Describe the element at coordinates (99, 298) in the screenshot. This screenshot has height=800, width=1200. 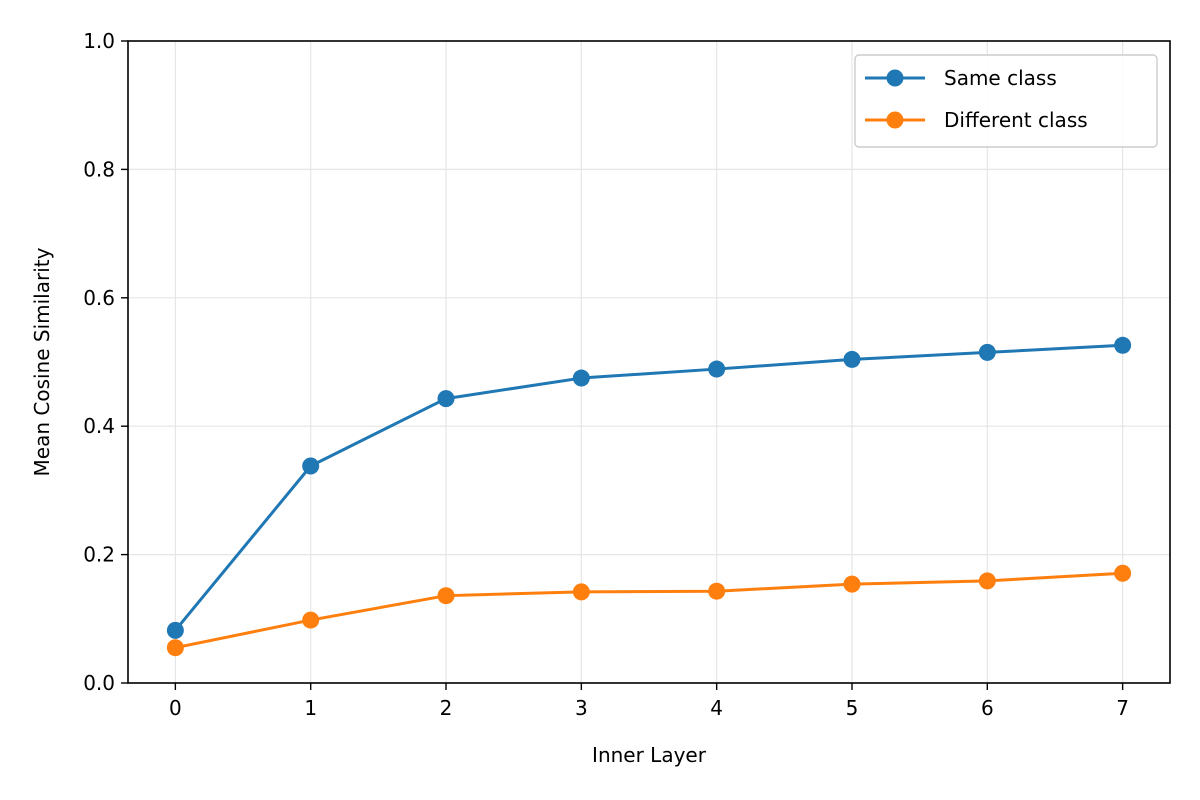
I see `y-tick-label: 0.6` at that location.